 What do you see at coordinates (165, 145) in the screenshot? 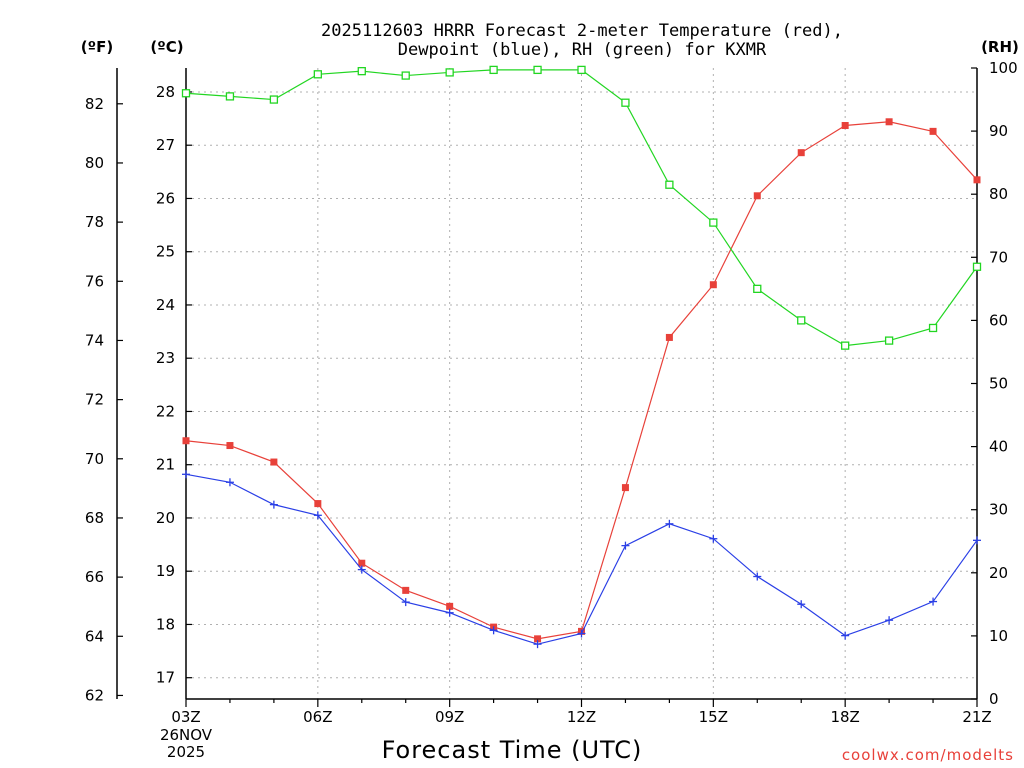
I see `celsius-tick-label: 27` at bounding box center [165, 145].